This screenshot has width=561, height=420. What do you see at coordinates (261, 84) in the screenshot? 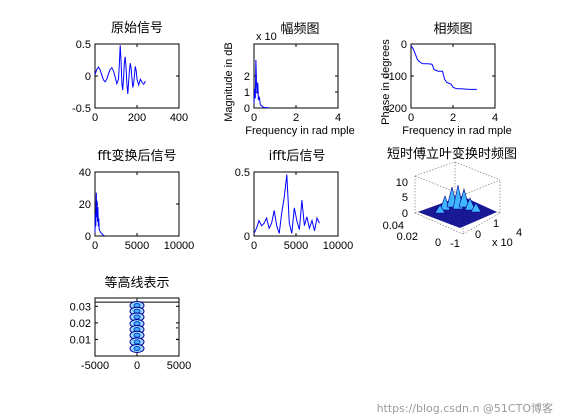
I see `mag-series-line` at bounding box center [261, 84].